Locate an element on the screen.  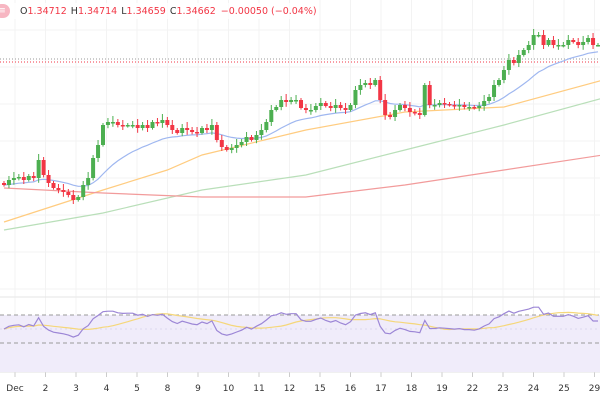
x-tick-label: 9 is located at coordinates (198, 389).